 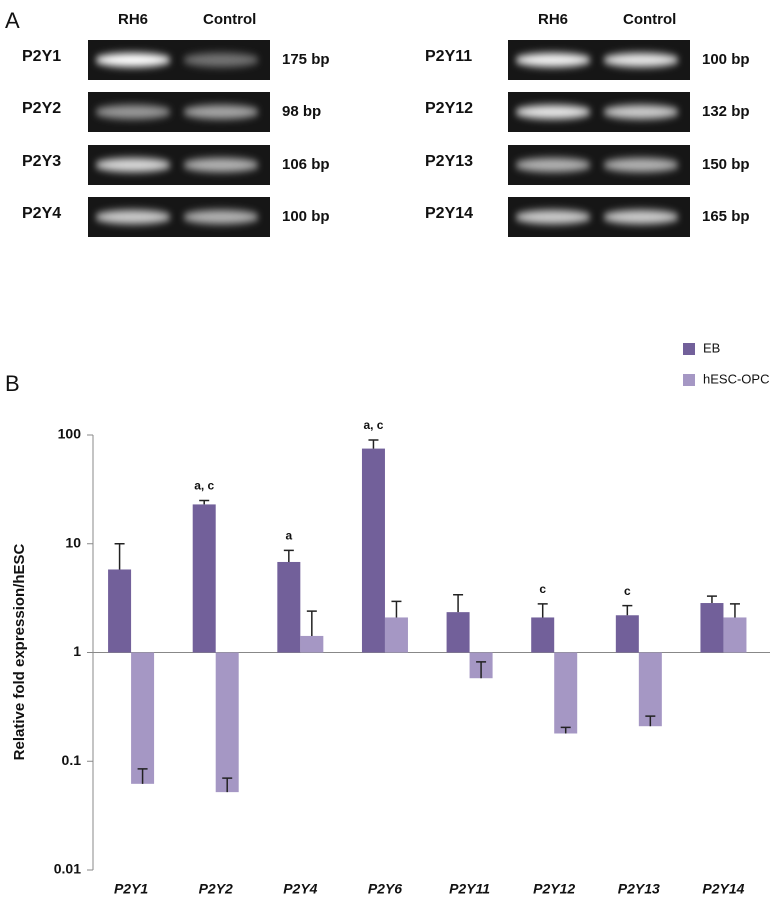 What do you see at coordinates (12, 383) in the screenshot?
I see `panel-label: B` at bounding box center [12, 383].